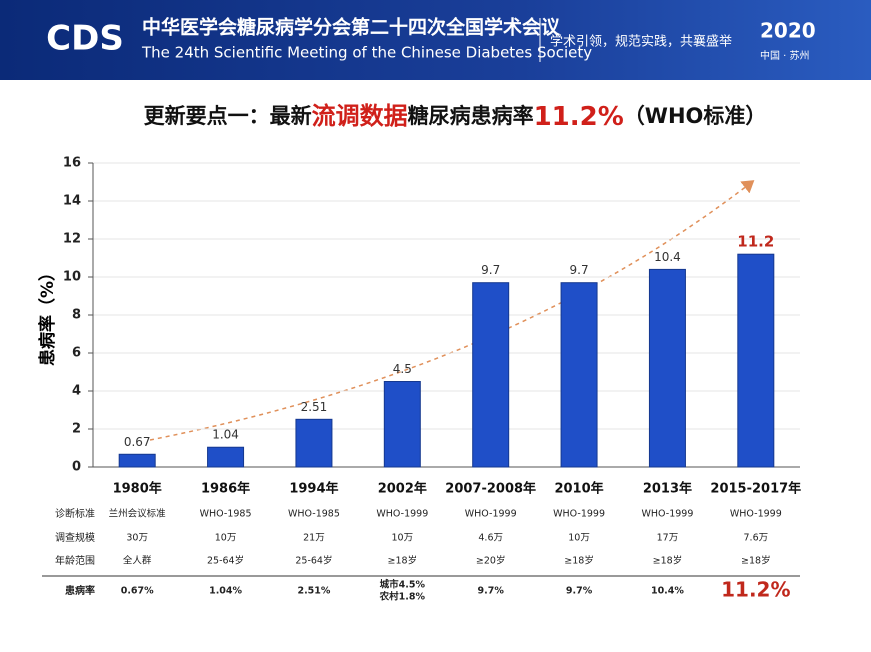  Describe the element at coordinates (76, 353) in the screenshot. I see `y-tick-label: 6` at that location.